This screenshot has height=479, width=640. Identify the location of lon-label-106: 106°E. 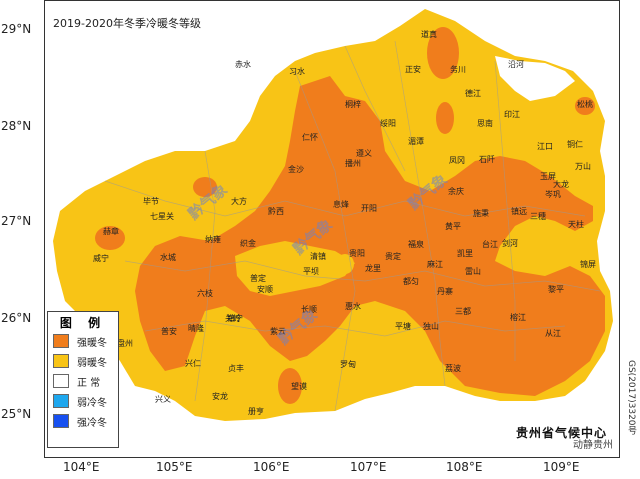
(271, 467).